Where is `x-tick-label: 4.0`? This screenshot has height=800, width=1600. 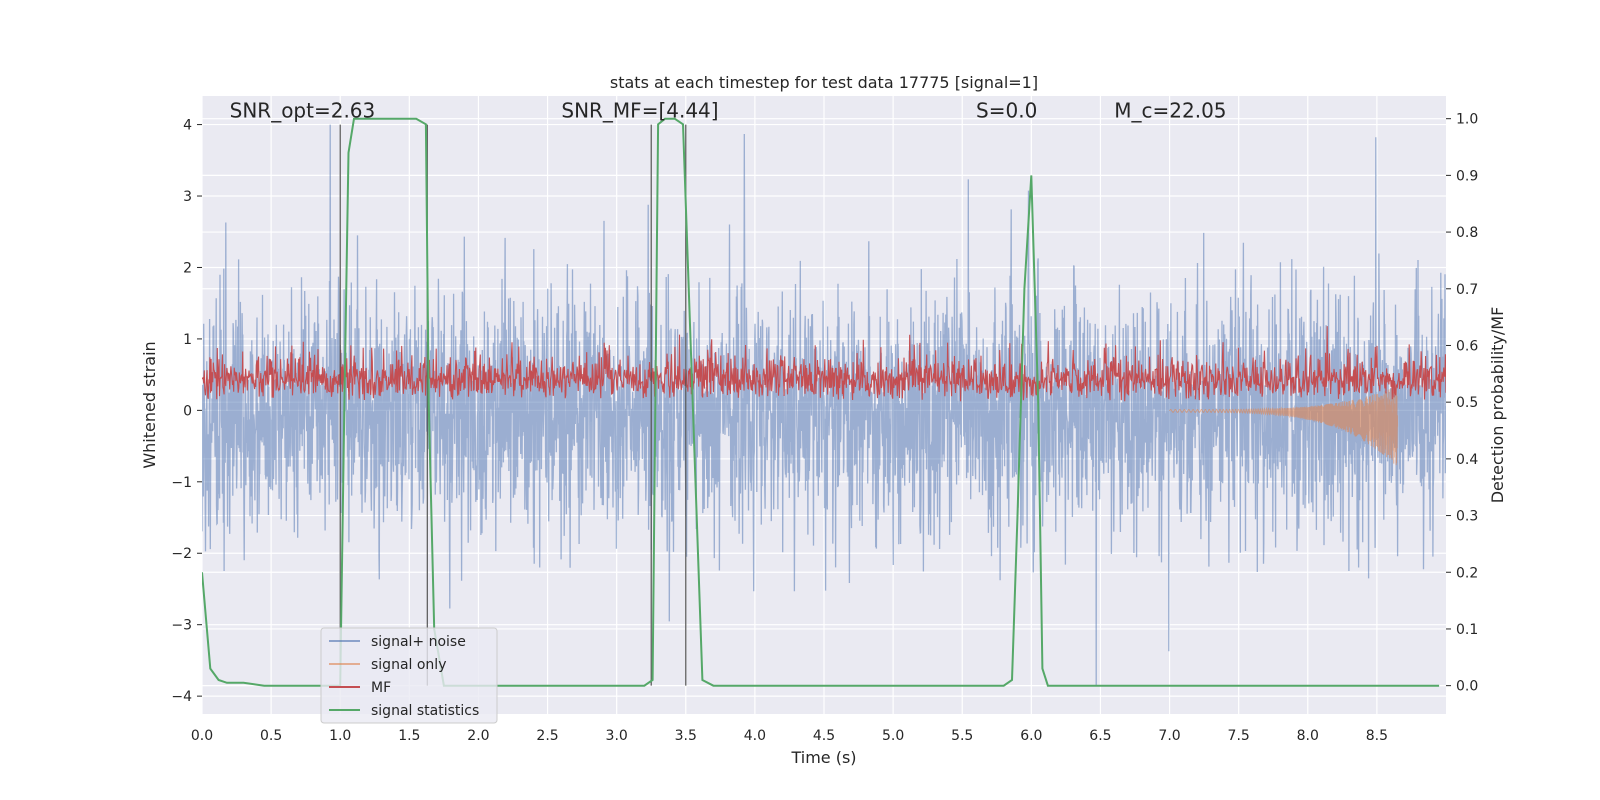 x-tick-label: 4.0 is located at coordinates (755, 736).